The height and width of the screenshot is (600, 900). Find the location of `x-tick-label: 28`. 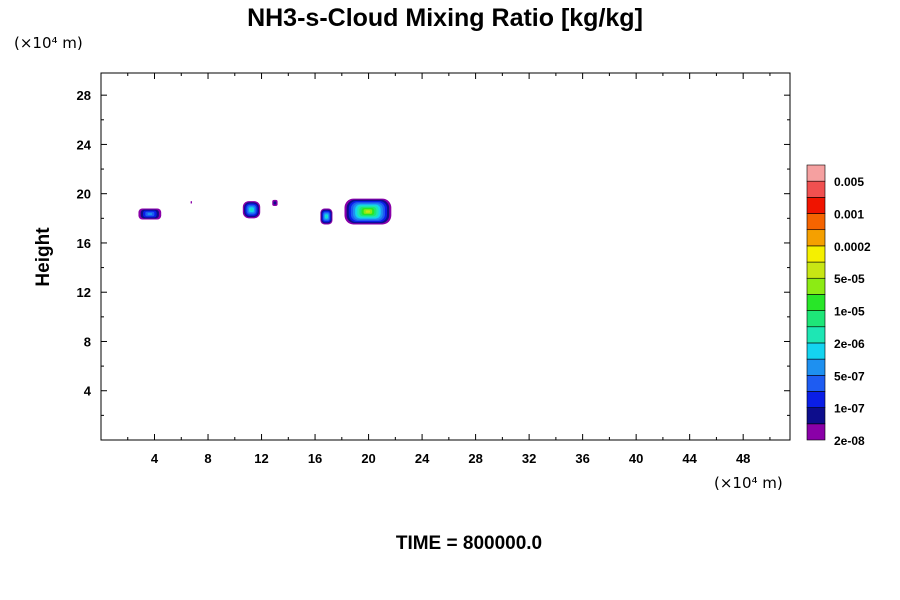

x-tick-label: 28 is located at coordinates (475, 458).